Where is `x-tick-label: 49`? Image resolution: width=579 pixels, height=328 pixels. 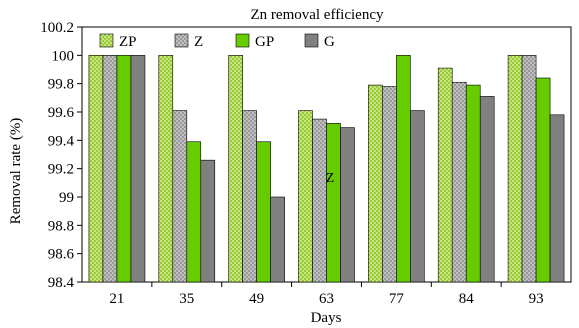 x-tick-label: 49 is located at coordinates (256, 299).